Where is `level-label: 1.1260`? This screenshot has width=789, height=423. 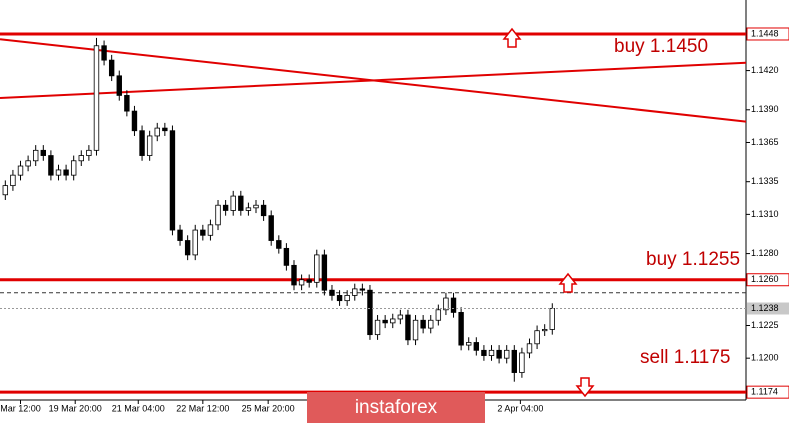 level-label: 1.1260 is located at coordinates (765, 279).